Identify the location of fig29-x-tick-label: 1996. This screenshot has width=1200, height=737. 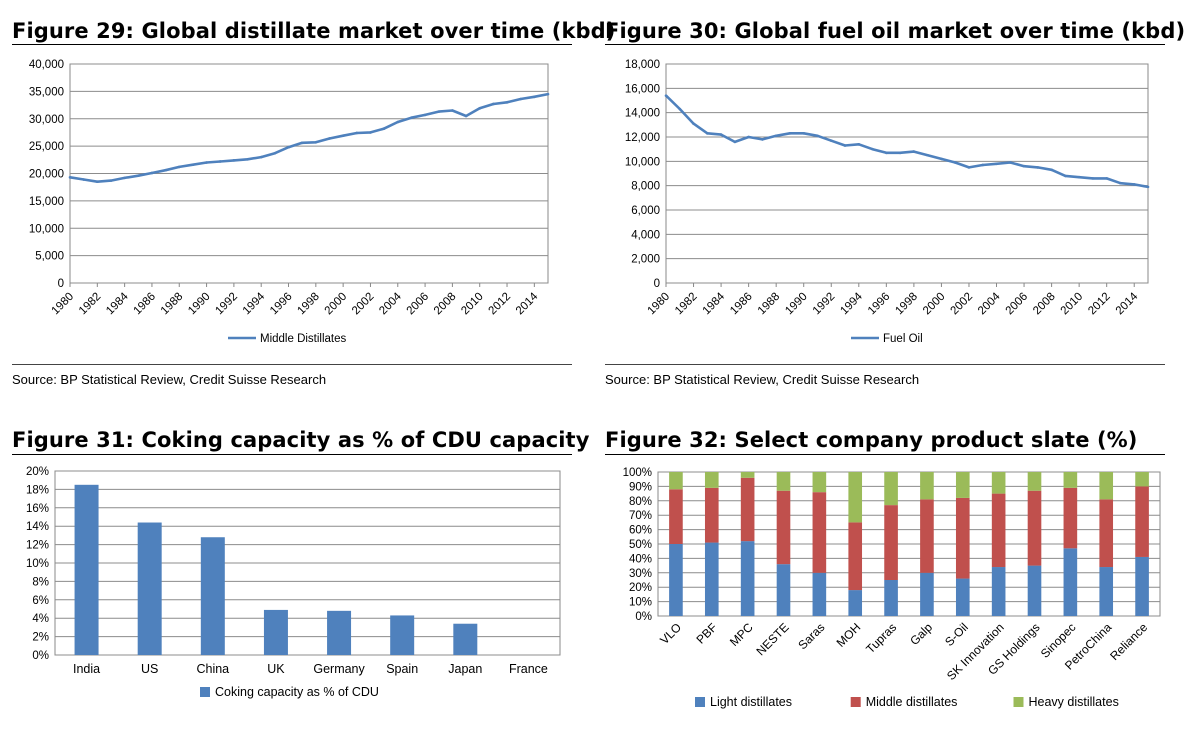
(281, 304).